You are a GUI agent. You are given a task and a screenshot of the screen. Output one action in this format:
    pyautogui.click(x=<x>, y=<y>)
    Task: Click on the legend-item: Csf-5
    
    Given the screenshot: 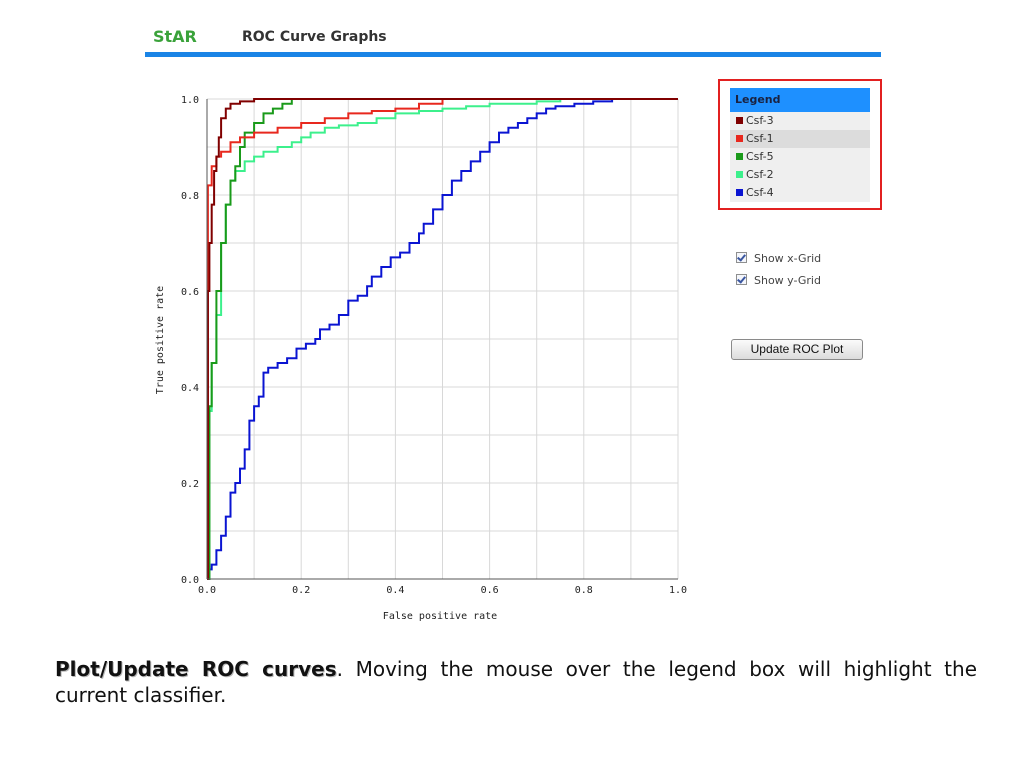 What is the action you would take?
    pyautogui.click(x=800, y=157)
    